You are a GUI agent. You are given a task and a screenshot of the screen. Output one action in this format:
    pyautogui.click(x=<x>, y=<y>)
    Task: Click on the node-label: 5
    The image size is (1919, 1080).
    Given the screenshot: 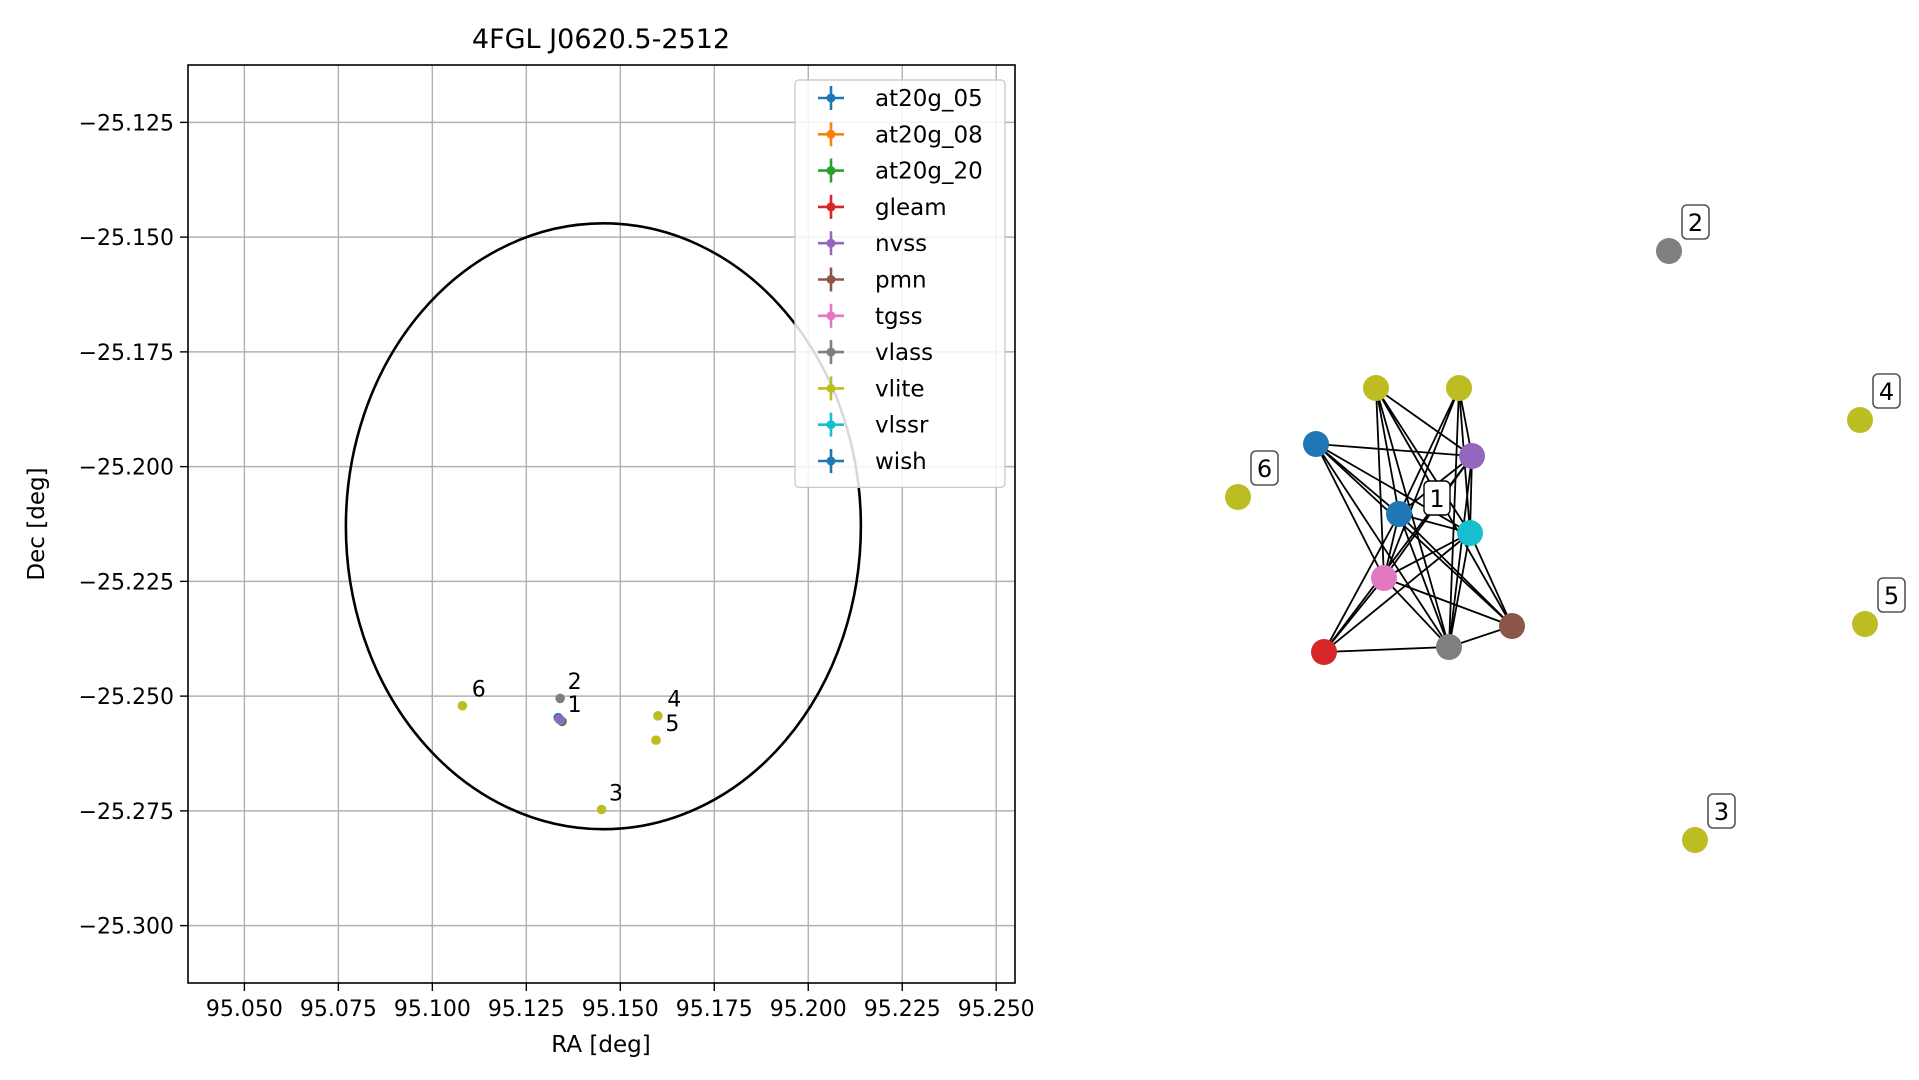 What is the action you would take?
    pyautogui.click(x=1891, y=596)
    